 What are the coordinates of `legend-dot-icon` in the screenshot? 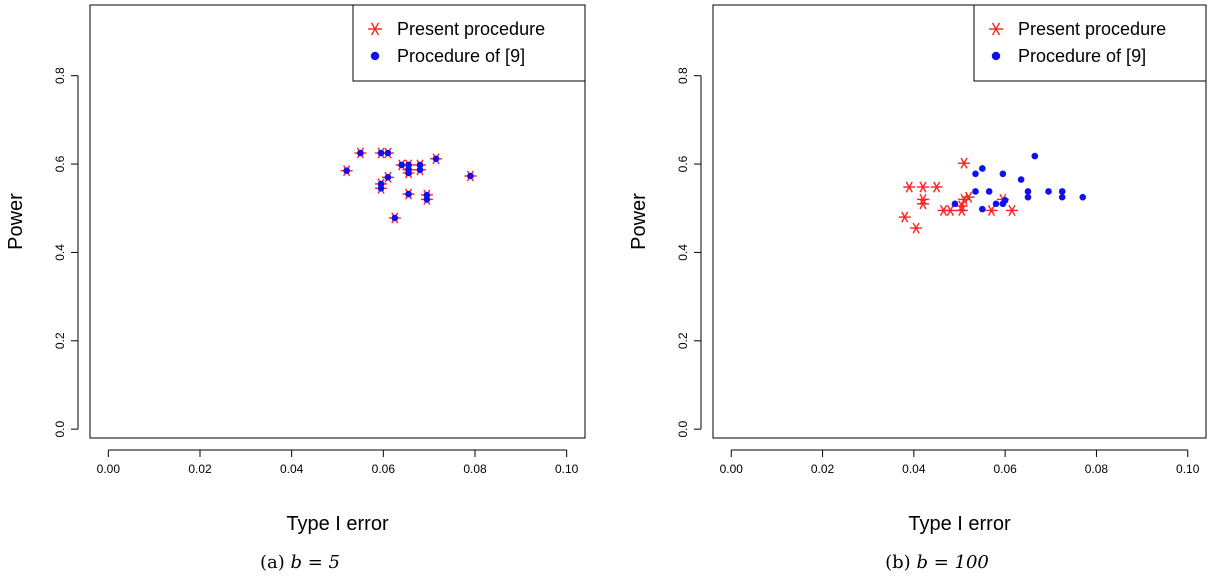 It's located at (375, 56).